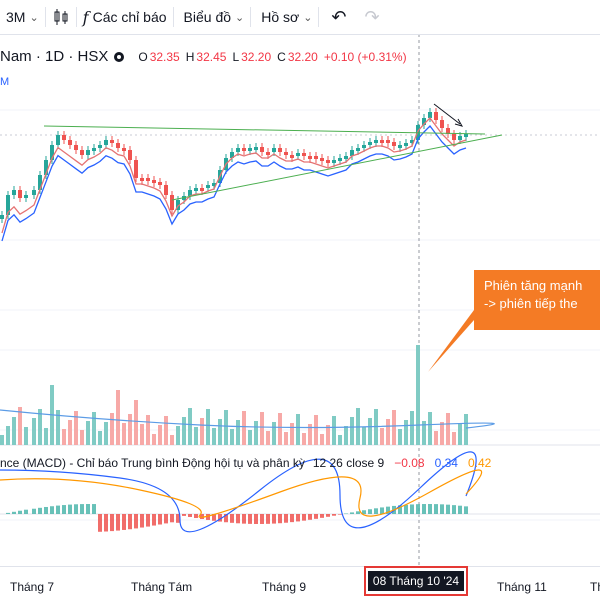 This screenshot has width=600, height=601. Describe the element at coordinates (338, 17) in the screenshot. I see `undo-button: ↶` at that location.